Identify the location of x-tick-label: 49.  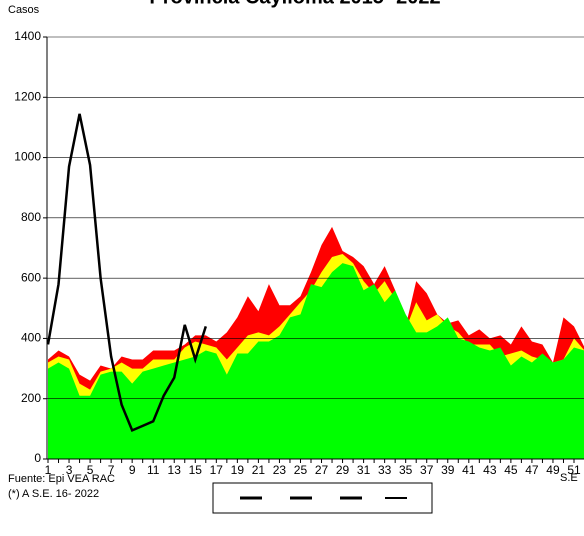
(553, 470).